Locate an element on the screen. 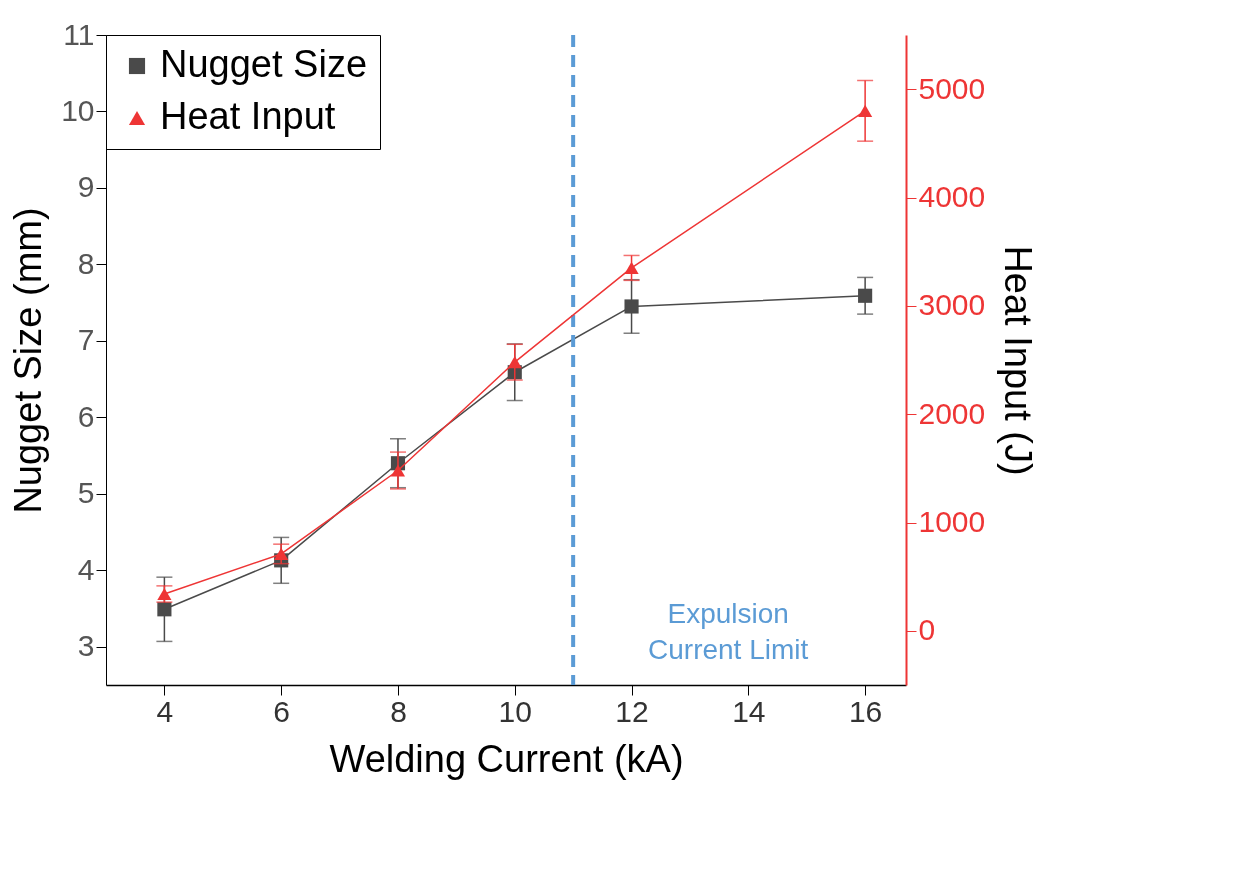 This screenshot has width=1240, height=894. ref-line-label: Expulsion Current Limit is located at coordinates (728, 631).